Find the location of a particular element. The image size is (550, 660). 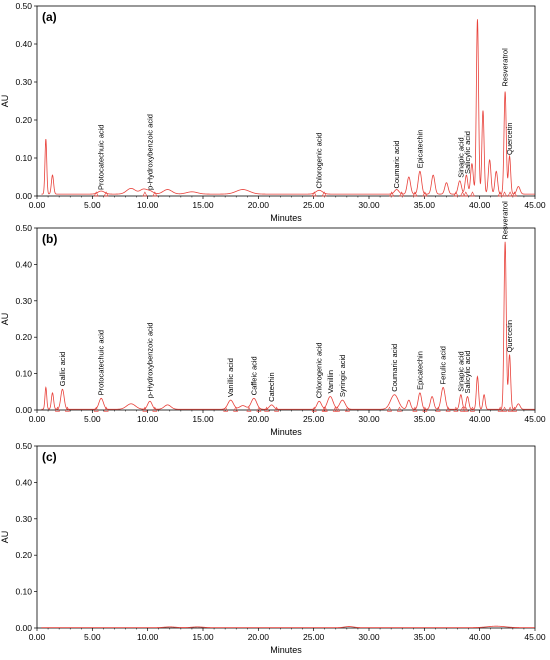

peak-label: Catechin is located at coordinates (271, 387).